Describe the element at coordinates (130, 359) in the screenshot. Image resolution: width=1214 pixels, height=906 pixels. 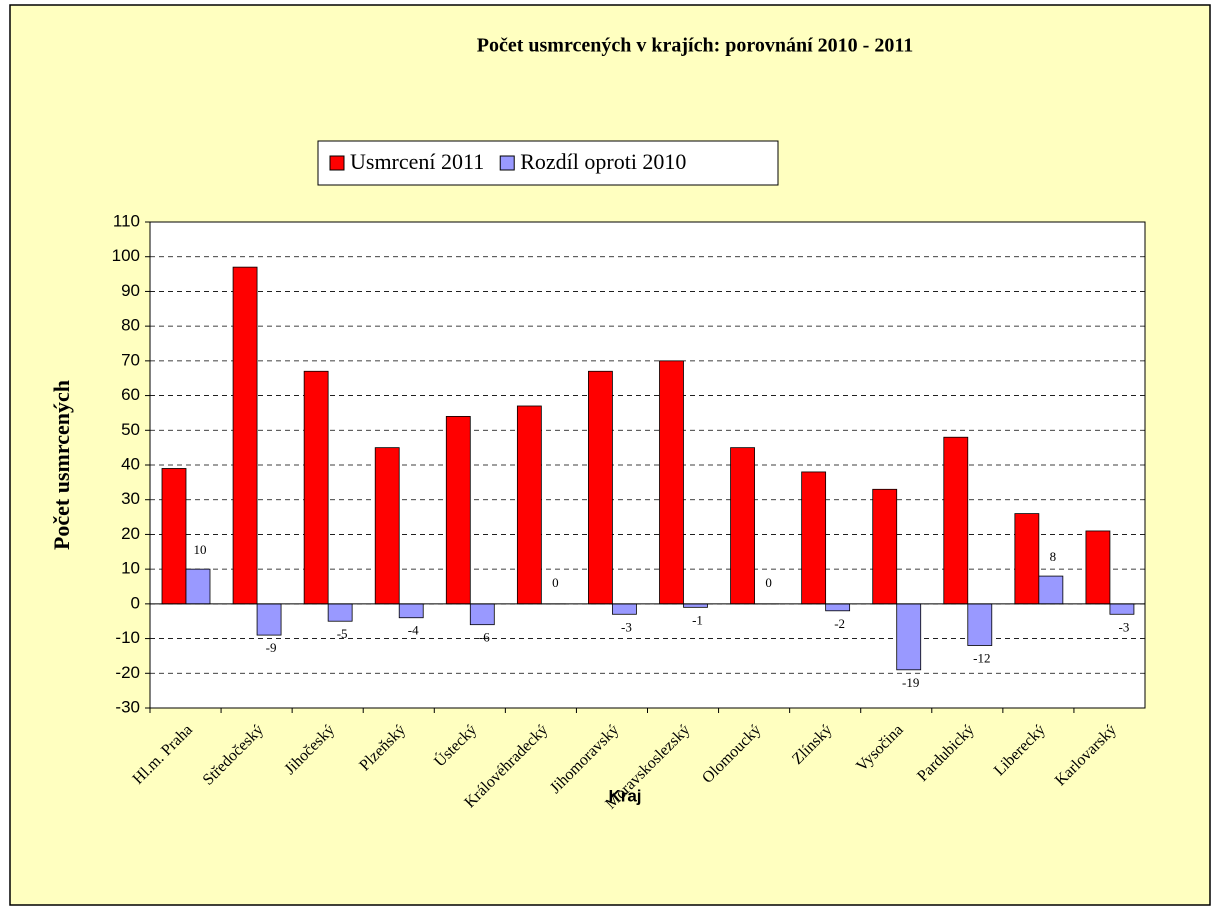
I see `y-tick-label: 70` at that location.